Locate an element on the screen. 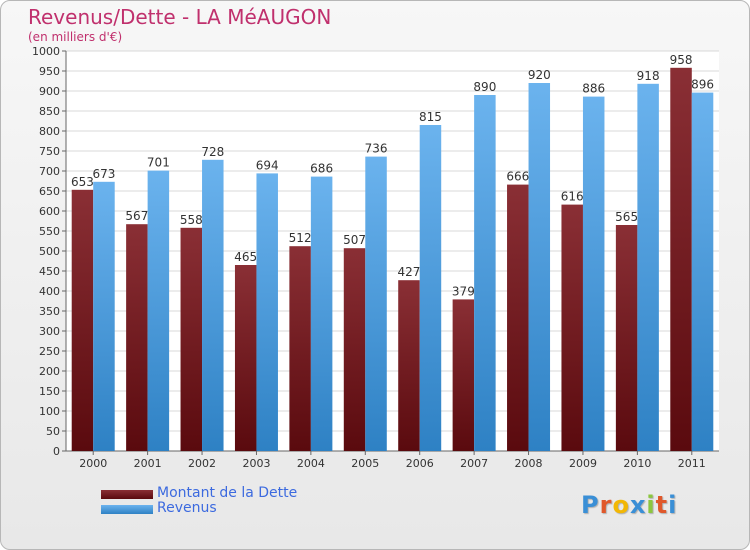  x-tick-label: 2008 is located at coordinates (529, 463).